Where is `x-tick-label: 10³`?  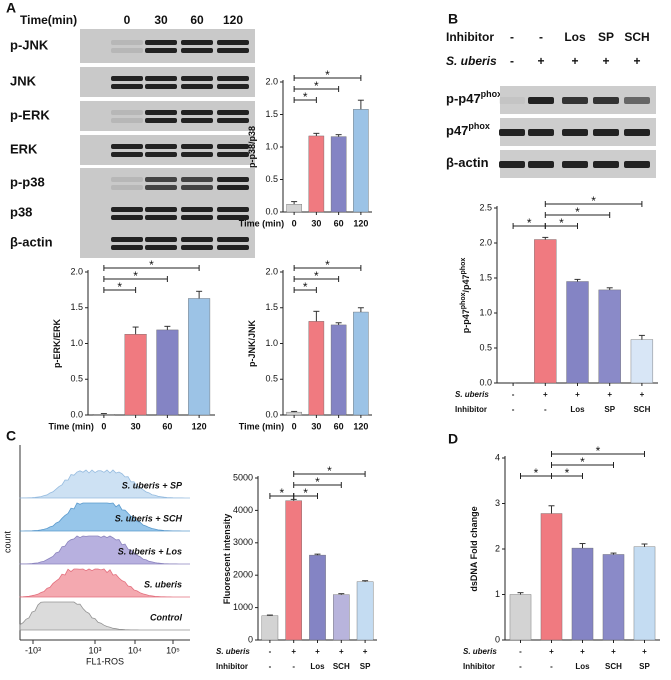
x-tick-label: 10³ is located at coordinates (94, 650).